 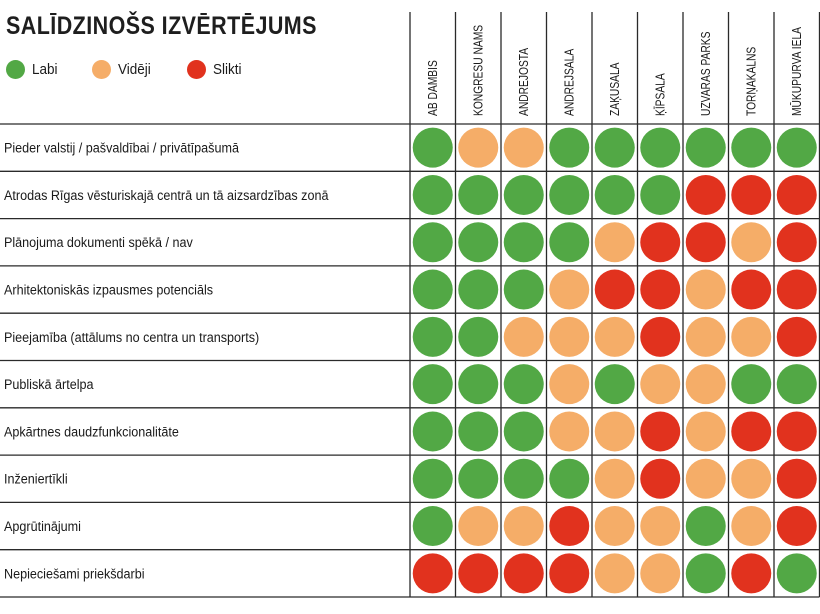 I want to click on legend-item-medium: Vidēji, so click(x=123, y=69).